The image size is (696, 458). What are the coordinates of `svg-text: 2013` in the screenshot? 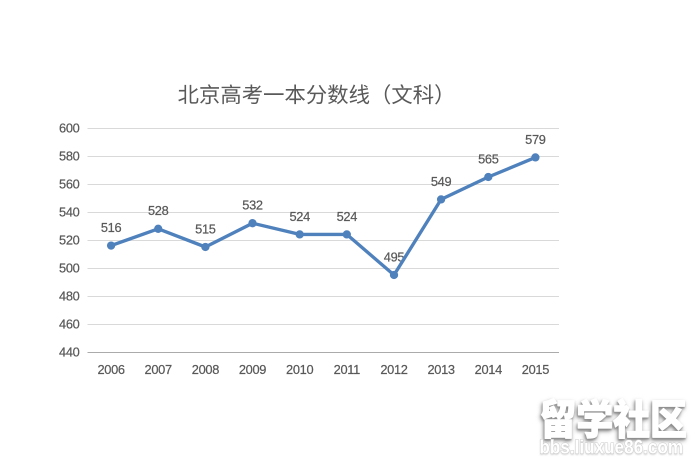 It's located at (440, 369).